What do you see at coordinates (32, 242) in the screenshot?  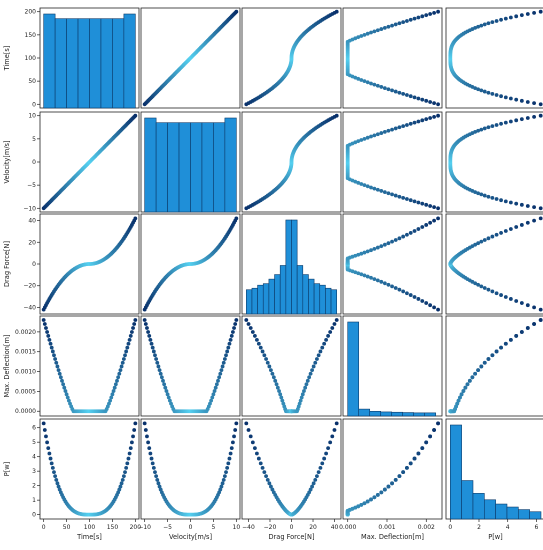 I see `y-tick-label: 20` at bounding box center [32, 242].